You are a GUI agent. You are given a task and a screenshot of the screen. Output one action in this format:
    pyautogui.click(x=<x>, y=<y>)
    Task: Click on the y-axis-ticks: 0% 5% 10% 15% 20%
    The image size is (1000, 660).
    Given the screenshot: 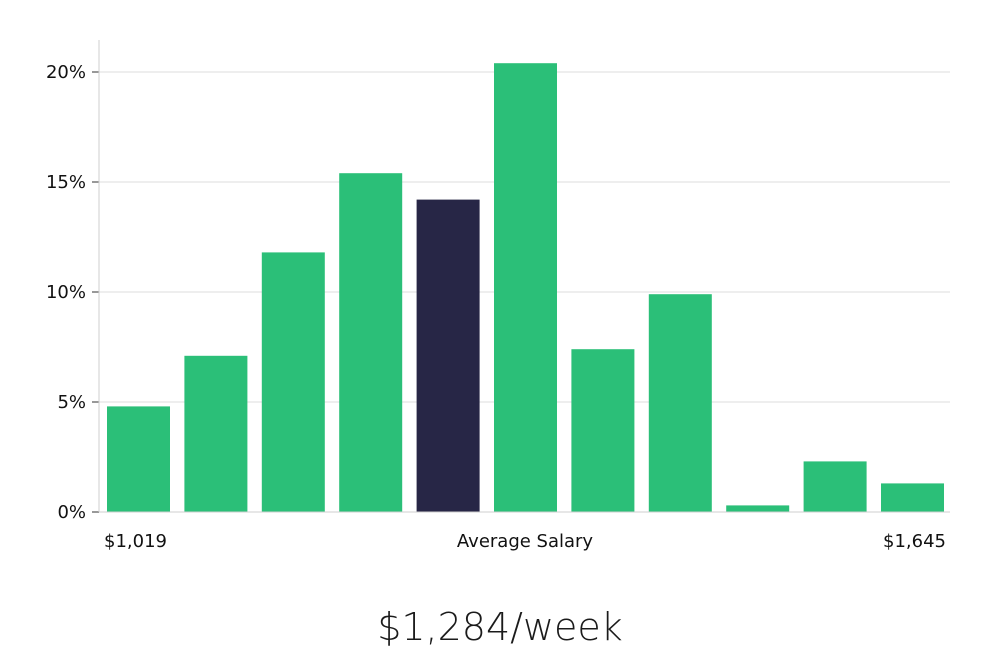 What is the action you would take?
    pyautogui.click(x=72, y=292)
    